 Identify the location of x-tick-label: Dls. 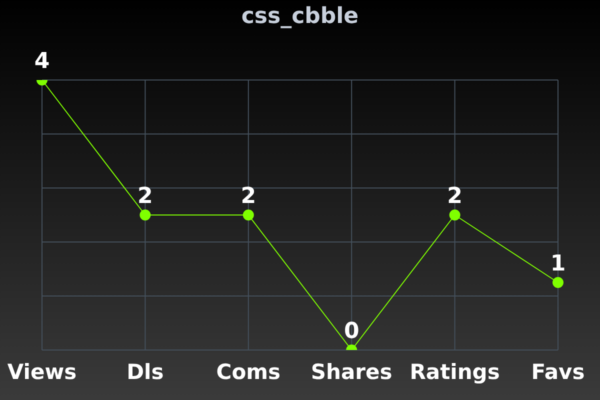
(145, 372).